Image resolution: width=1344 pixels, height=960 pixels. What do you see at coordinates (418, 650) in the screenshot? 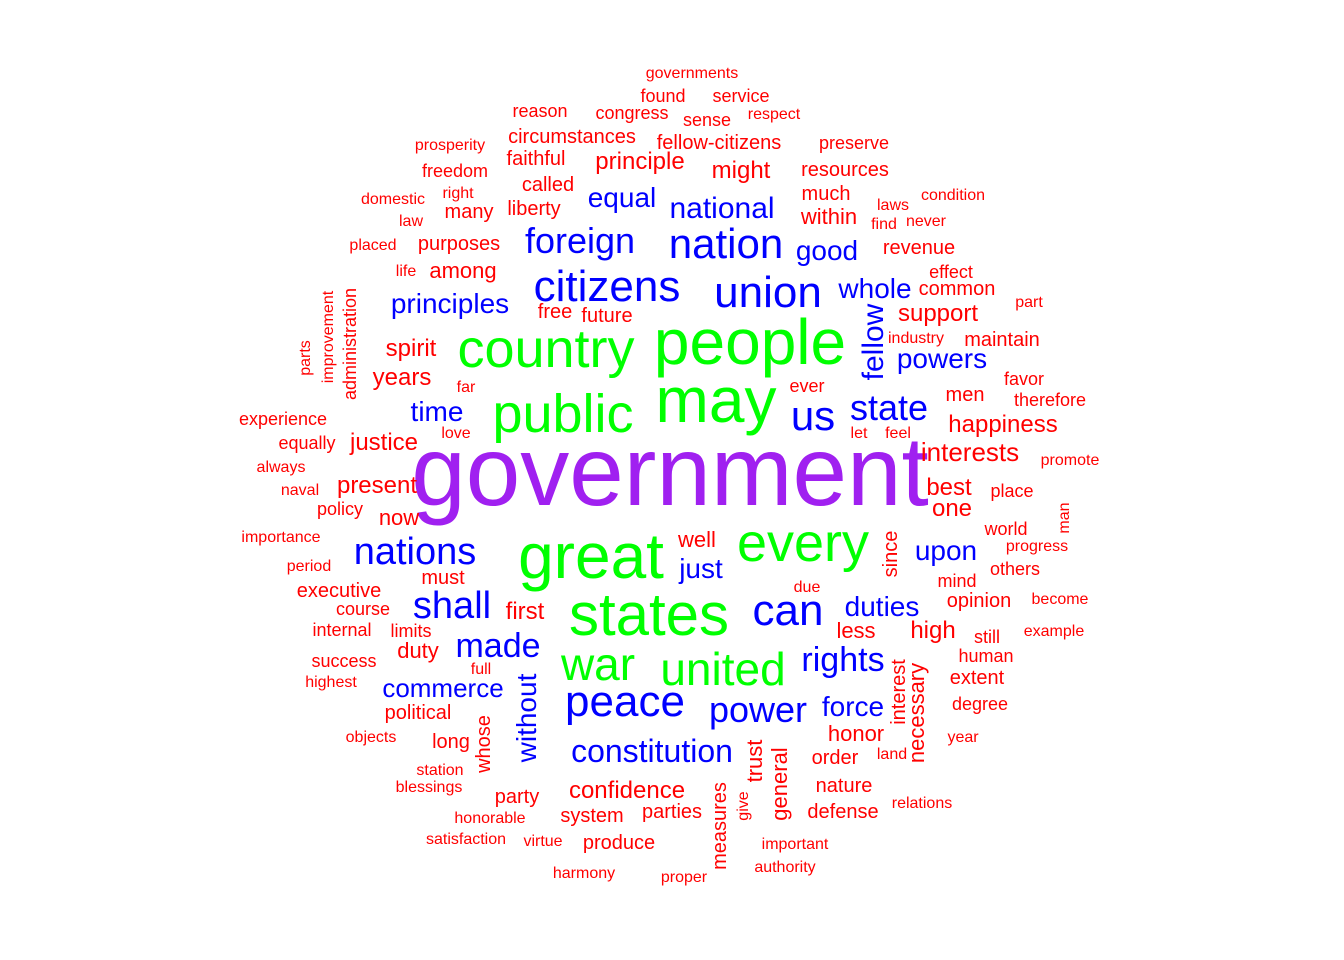
I see `word-duty: duty` at bounding box center [418, 650].